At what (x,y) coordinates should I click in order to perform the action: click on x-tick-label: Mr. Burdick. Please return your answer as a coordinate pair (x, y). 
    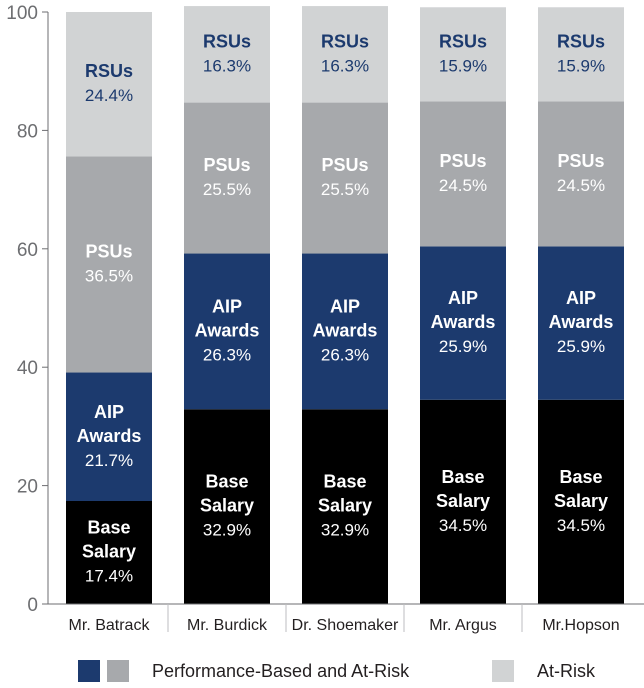
    Looking at the image, I should click on (227, 625).